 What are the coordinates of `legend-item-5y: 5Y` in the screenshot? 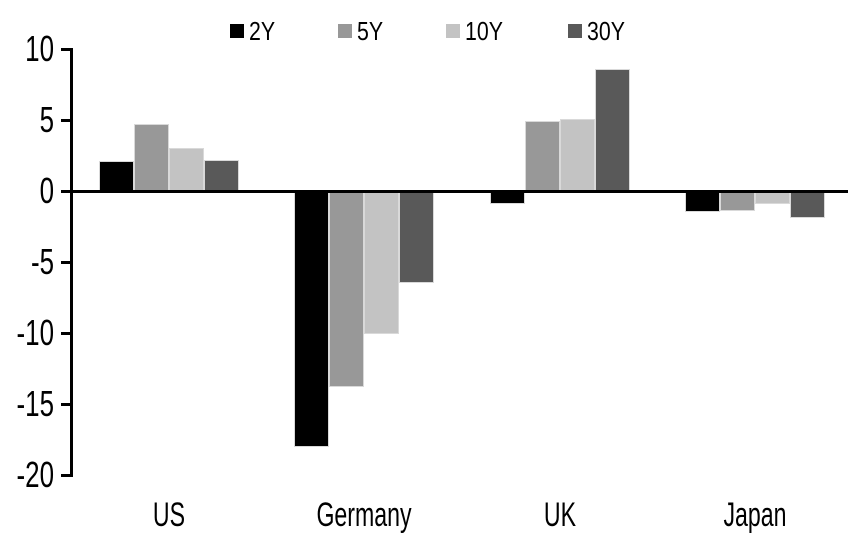 It's located at (363, 31).